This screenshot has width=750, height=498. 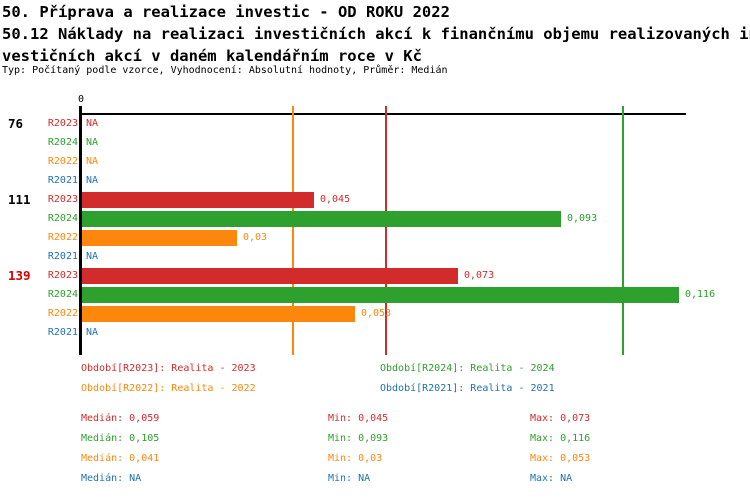 What do you see at coordinates (467, 368) in the screenshot?
I see `legend-item-r2024: Období[R2024]: Realita - 2024` at bounding box center [467, 368].